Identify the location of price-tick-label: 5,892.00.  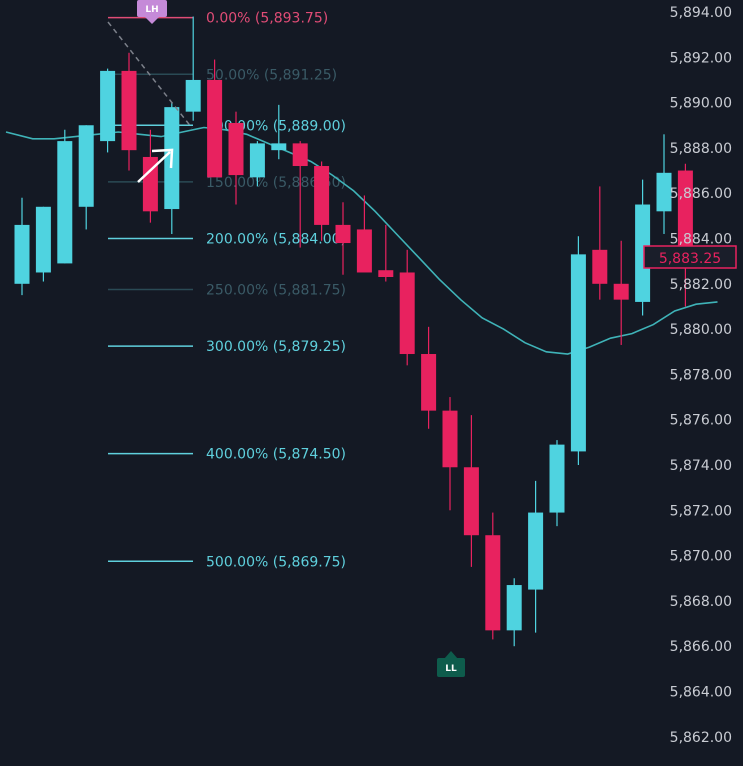
(701, 58).